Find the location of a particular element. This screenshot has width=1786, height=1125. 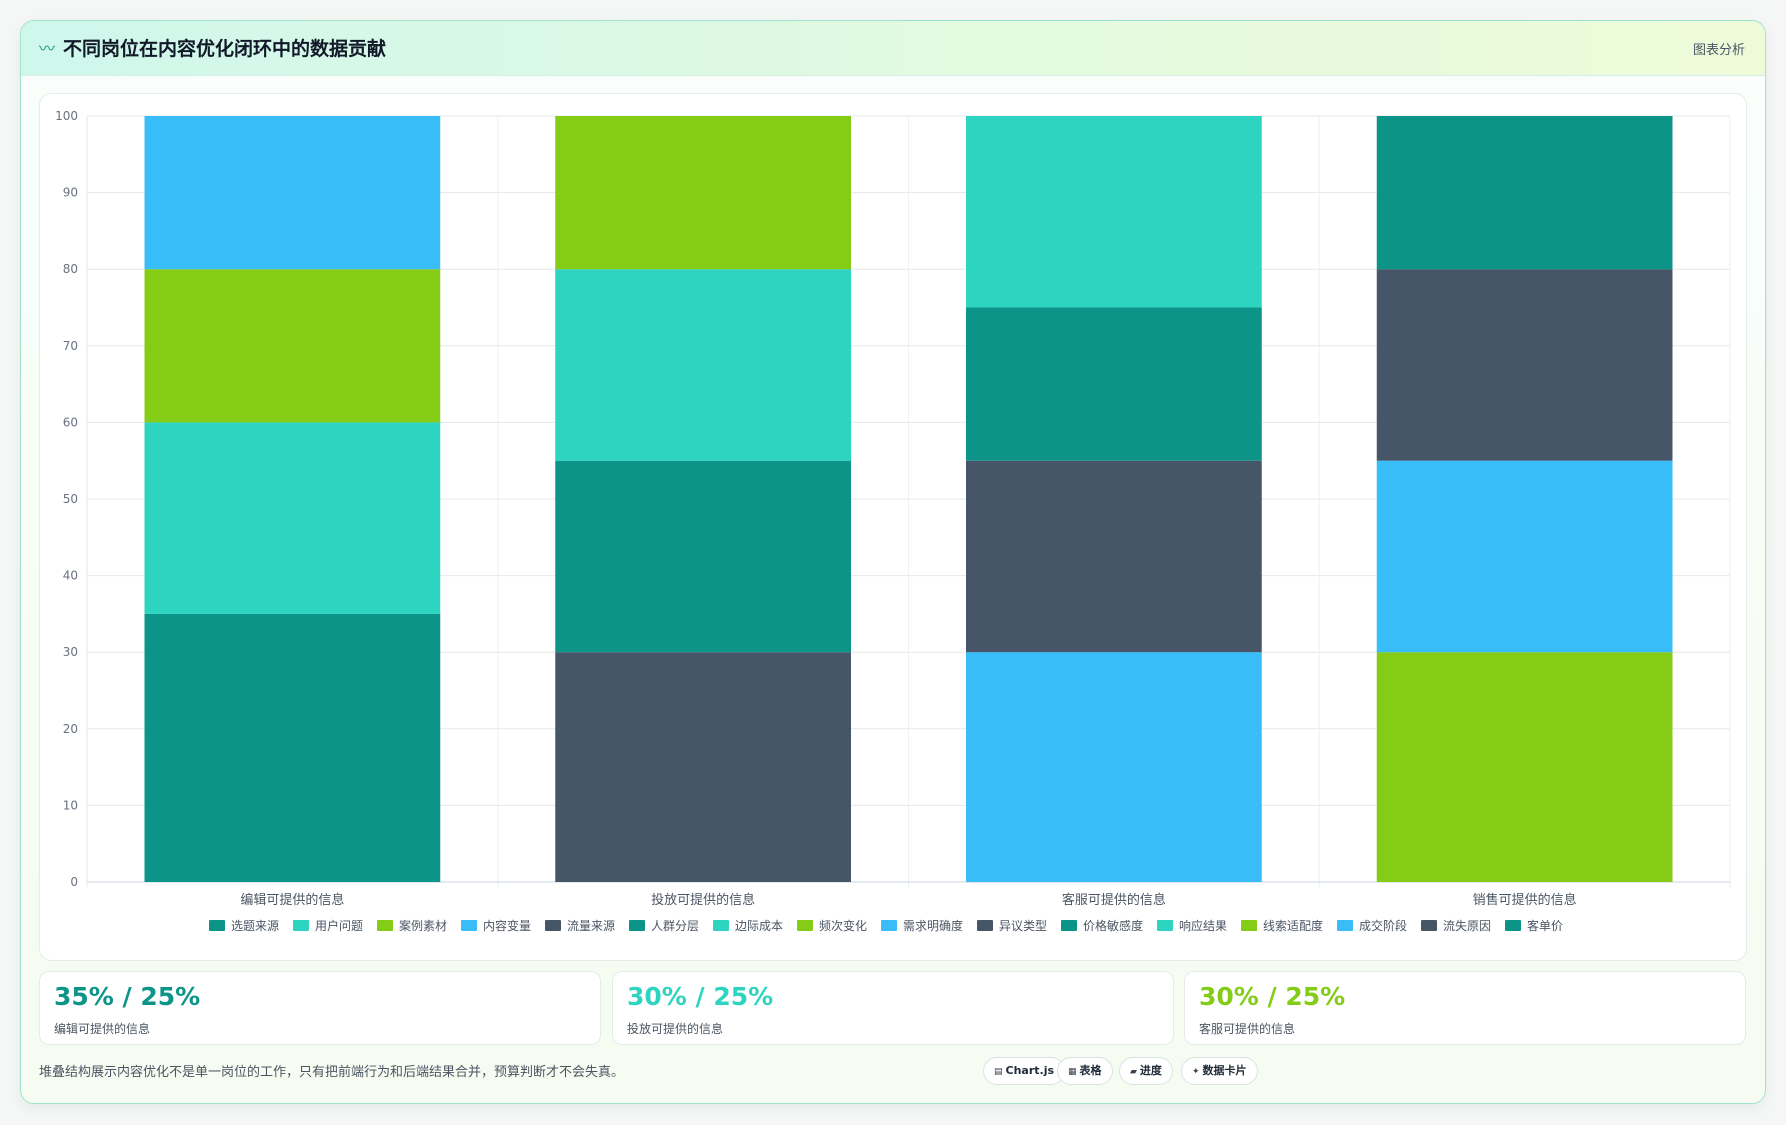

legend-label: 流失原因 is located at coordinates (1467, 925).